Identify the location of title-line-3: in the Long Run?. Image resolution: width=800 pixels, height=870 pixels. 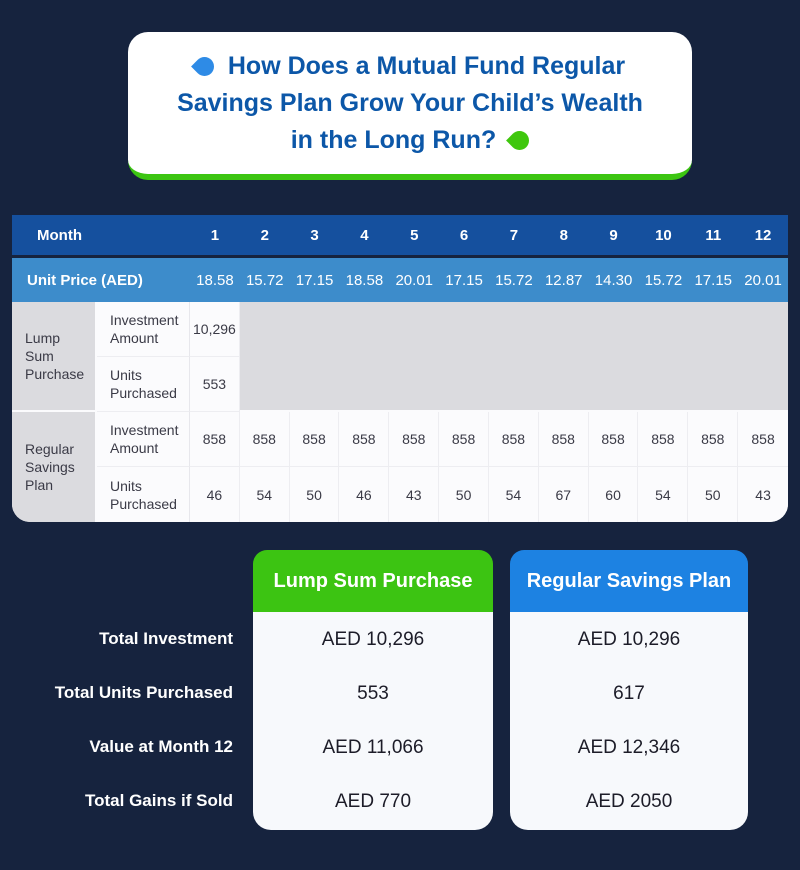
(412, 140).